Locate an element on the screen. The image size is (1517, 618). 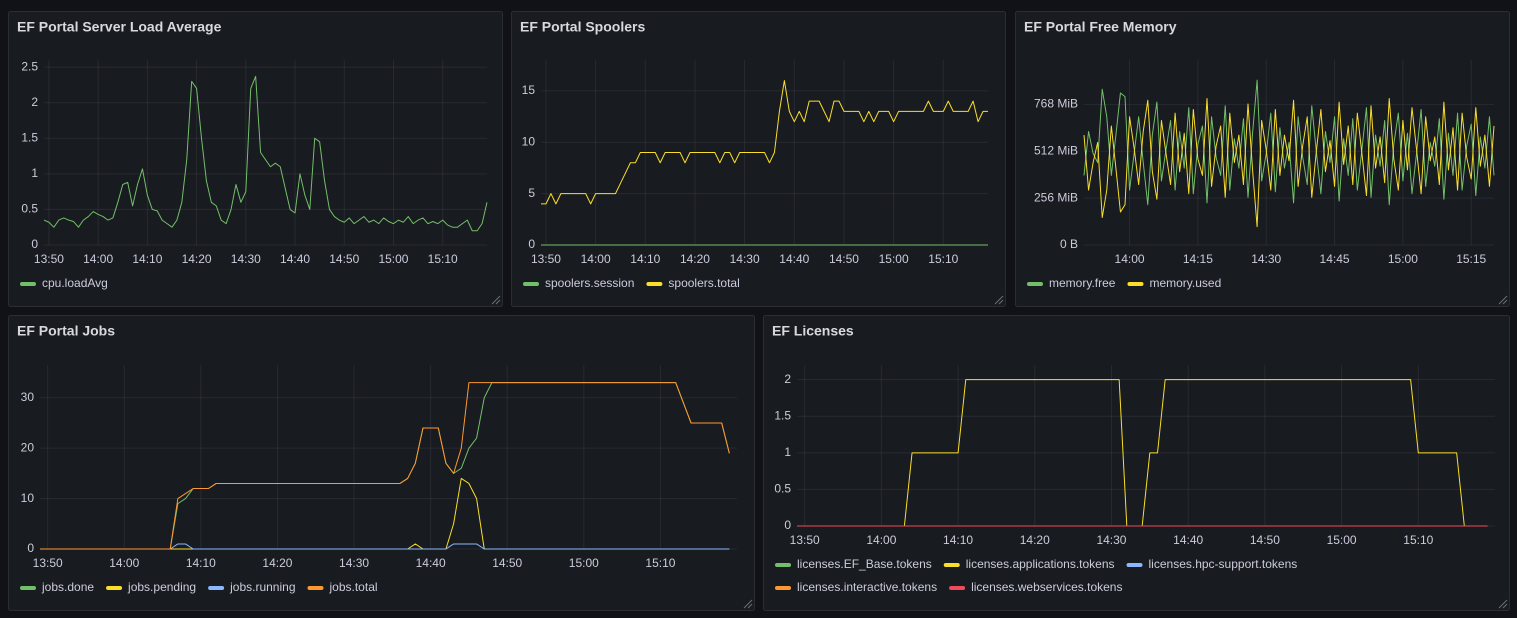
y-tick-label: 256 MiB is located at coordinates (1056, 197).